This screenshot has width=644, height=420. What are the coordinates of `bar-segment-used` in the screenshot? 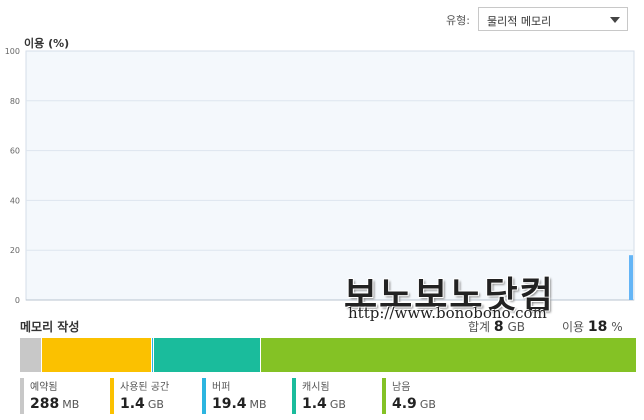 It's located at (97, 355).